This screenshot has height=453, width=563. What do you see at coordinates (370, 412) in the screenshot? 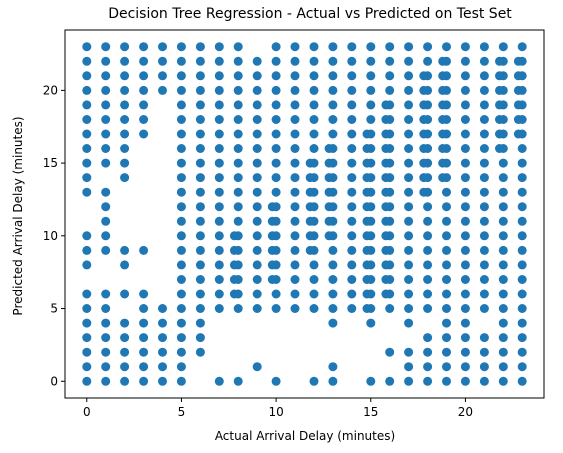
I see `x-tick-label: 15` at bounding box center [370, 412].